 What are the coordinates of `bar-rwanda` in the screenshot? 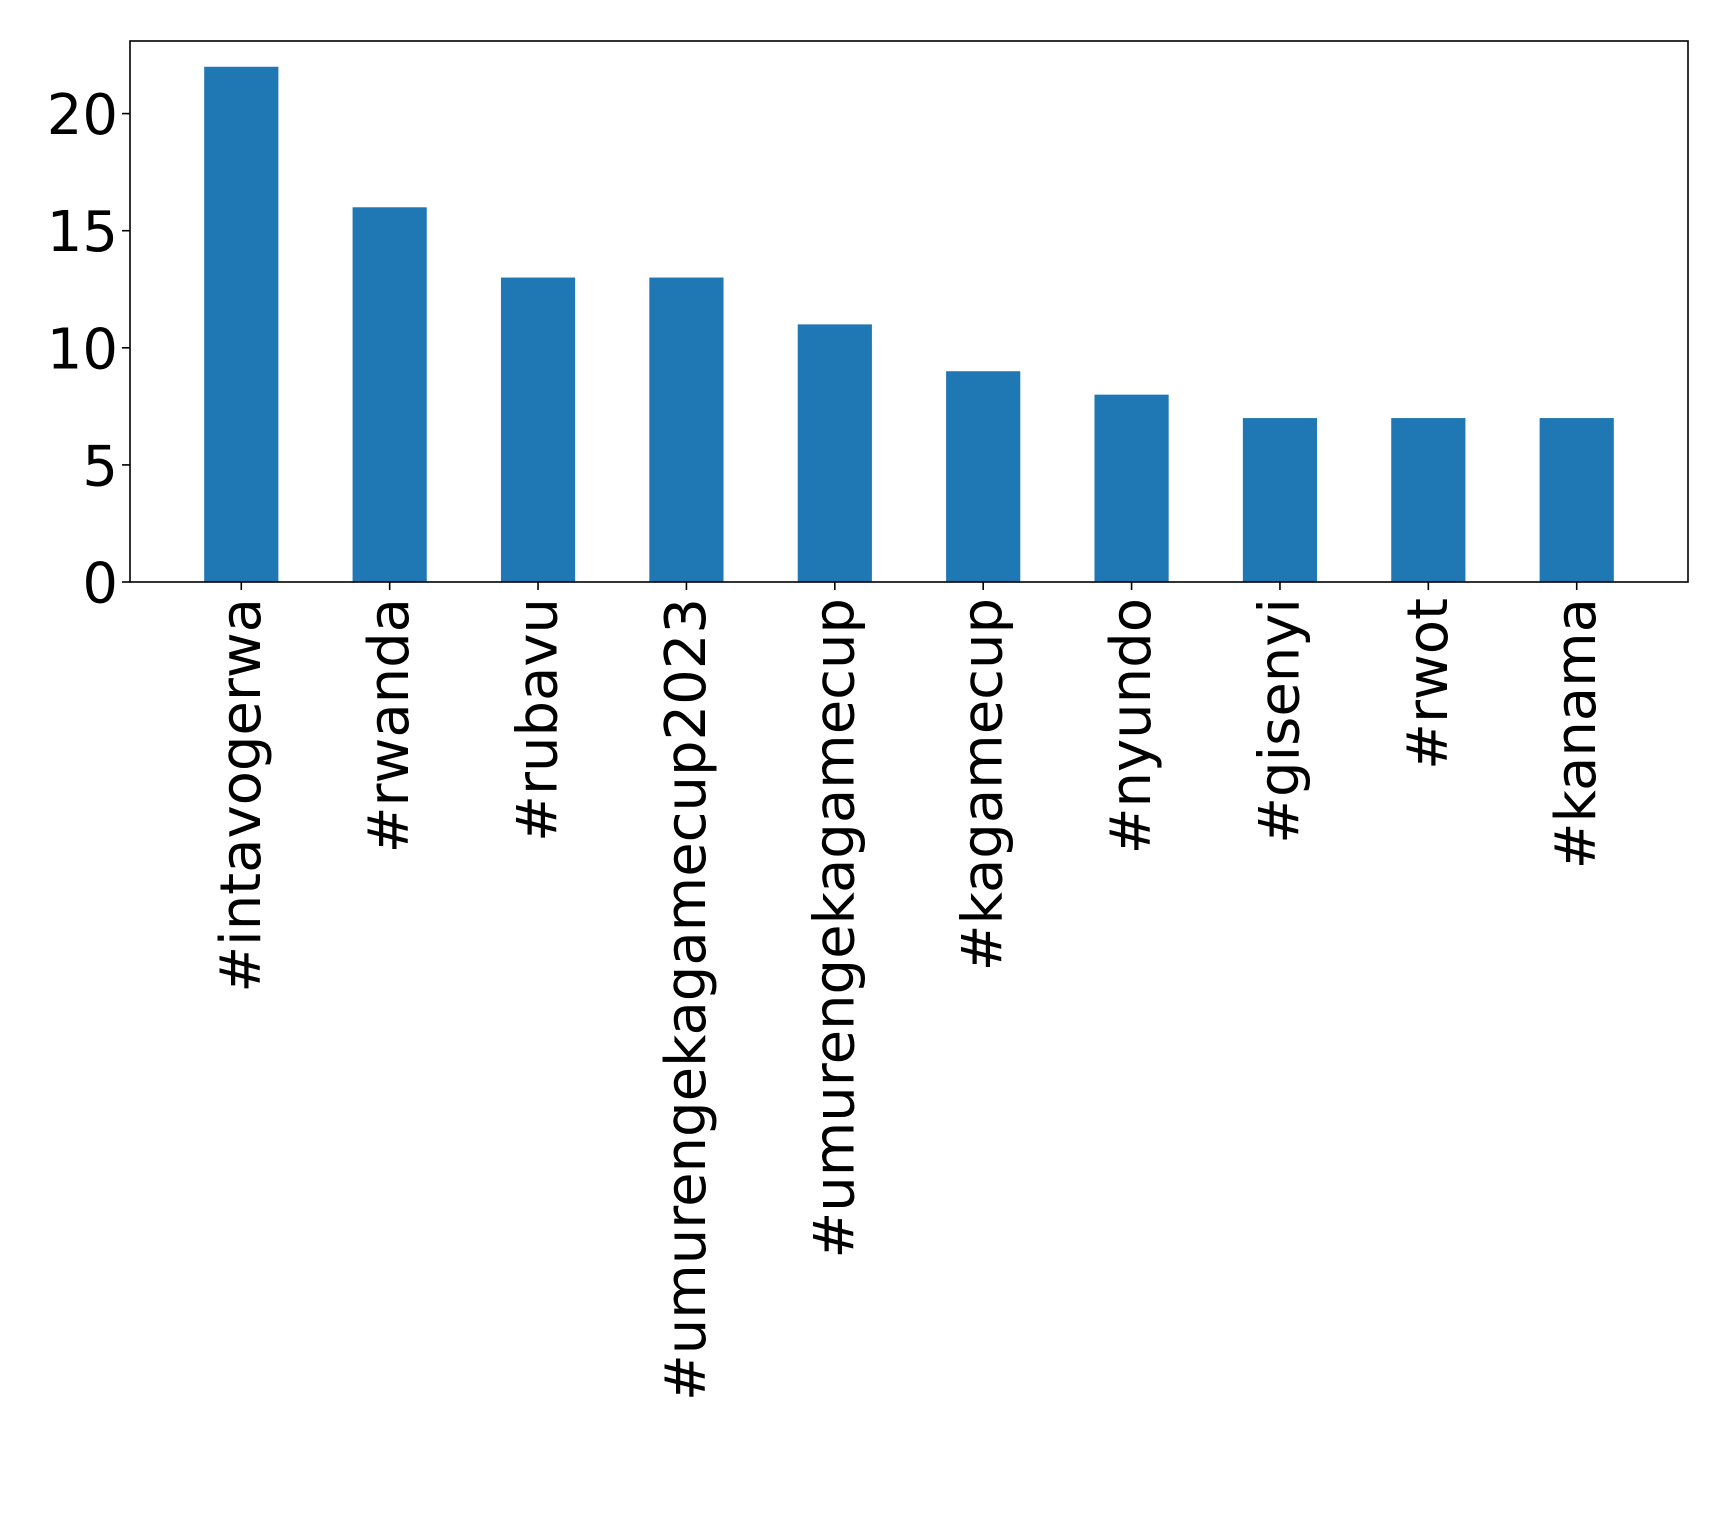 It's located at (389, 395).